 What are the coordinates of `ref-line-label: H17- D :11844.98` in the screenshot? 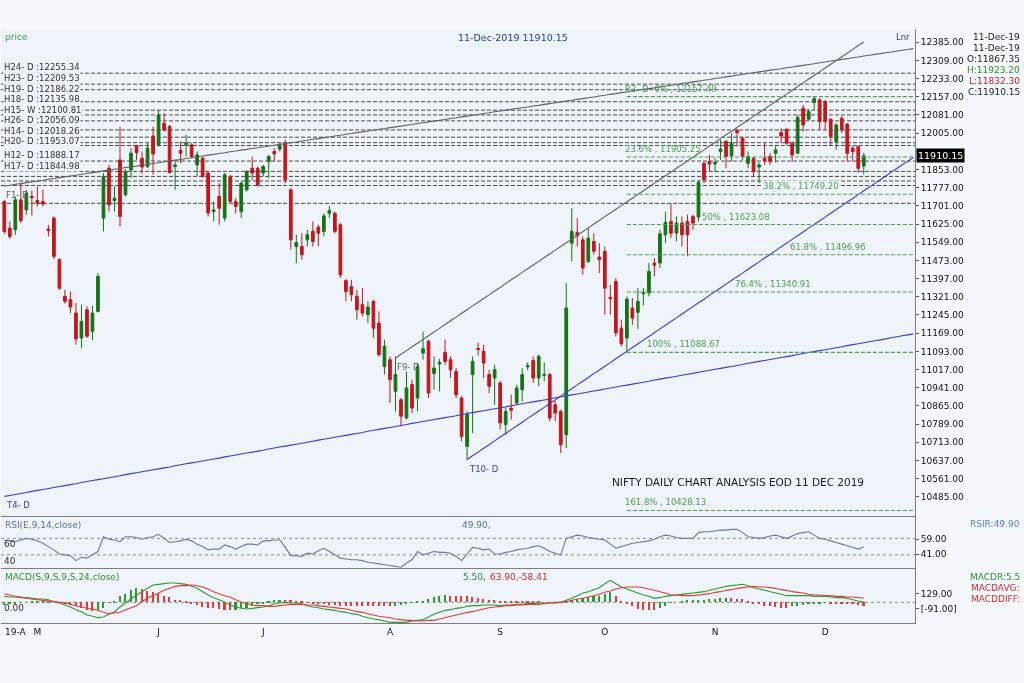 It's located at (42, 166).